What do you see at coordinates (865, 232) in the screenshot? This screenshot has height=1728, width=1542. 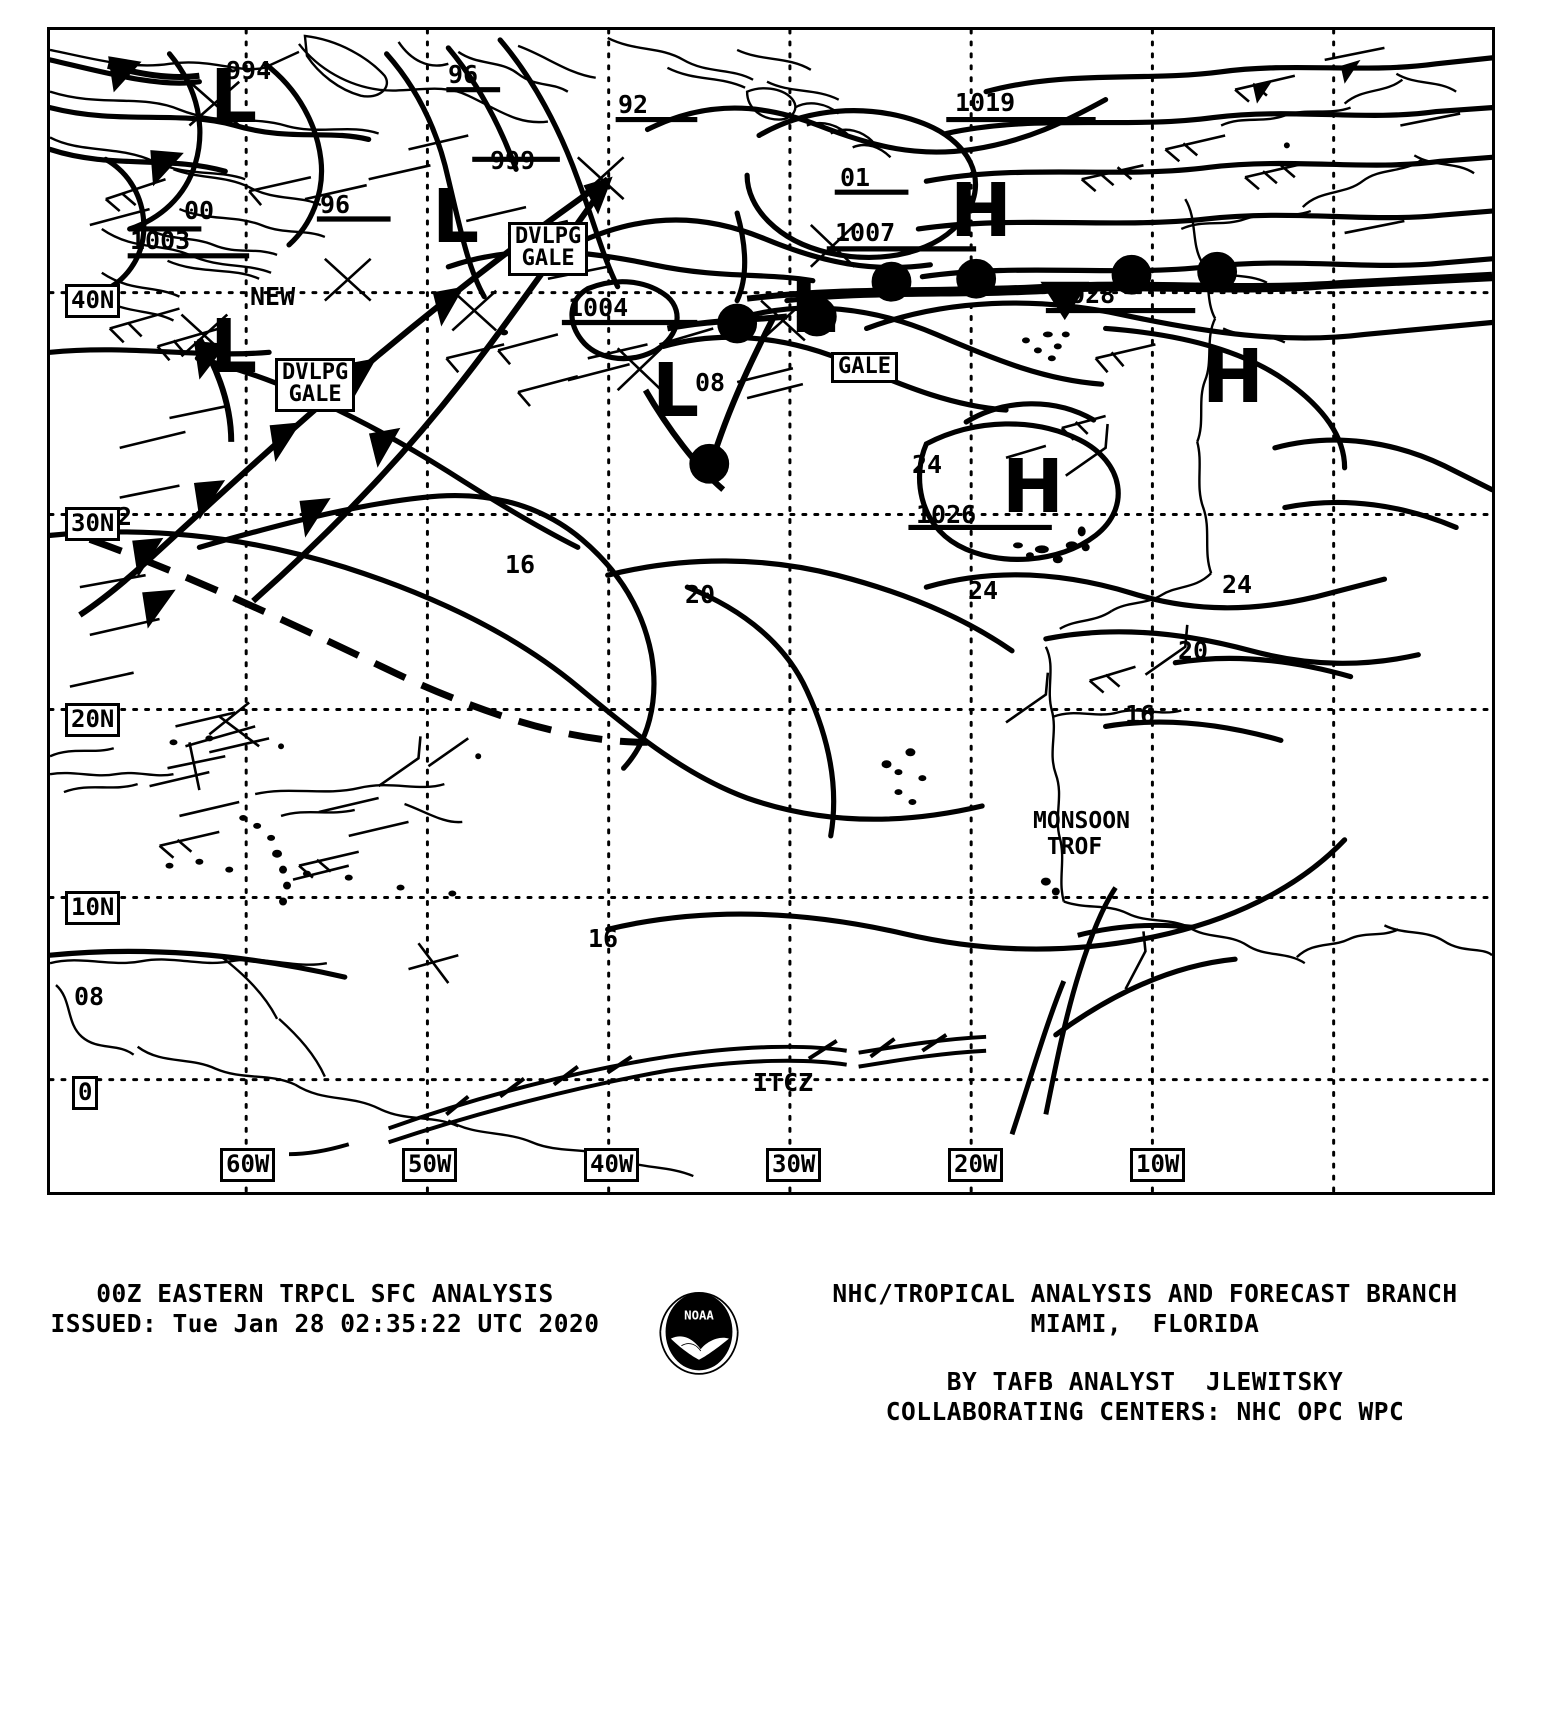 I see `low-value-1007: 1007` at bounding box center [865, 232].